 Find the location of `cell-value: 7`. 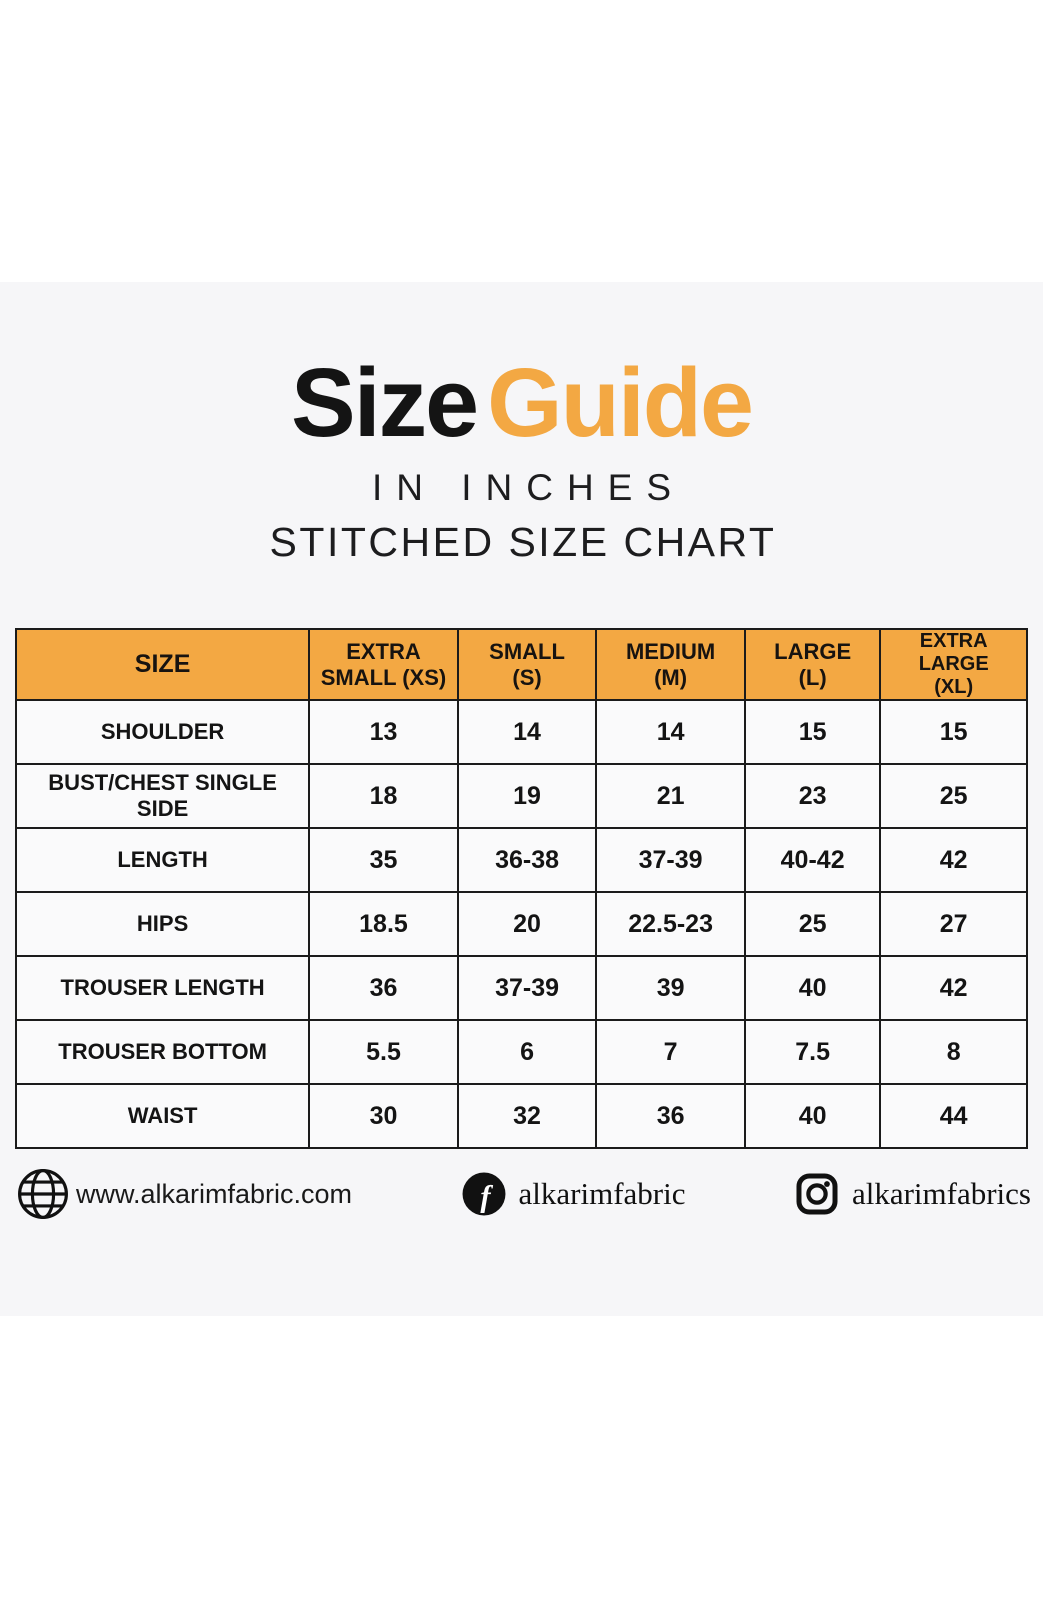

cell-value: 7 is located at coordinates (670, 1052).